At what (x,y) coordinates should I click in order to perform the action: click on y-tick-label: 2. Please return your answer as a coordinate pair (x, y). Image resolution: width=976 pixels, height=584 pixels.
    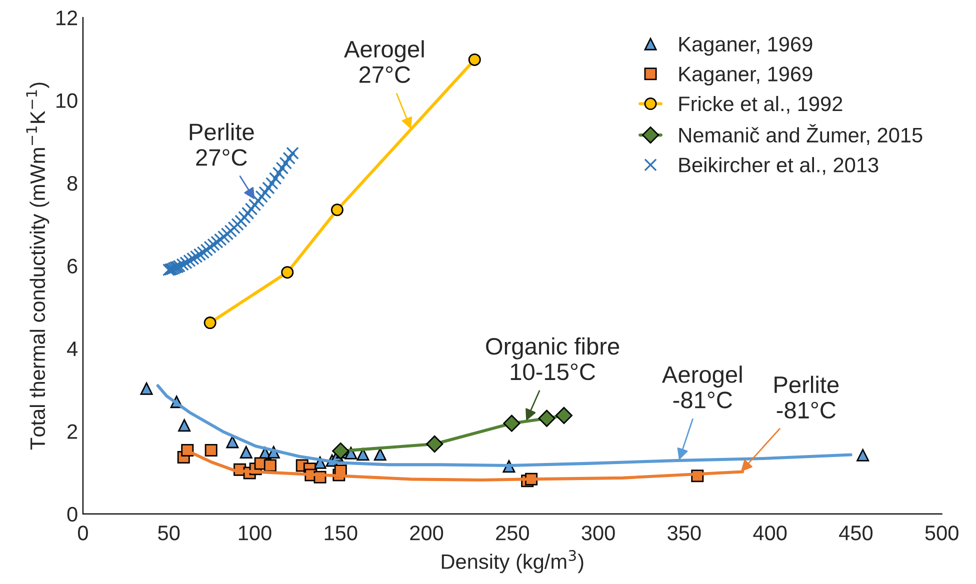
    Looking at the image, I should click on (73, 431).